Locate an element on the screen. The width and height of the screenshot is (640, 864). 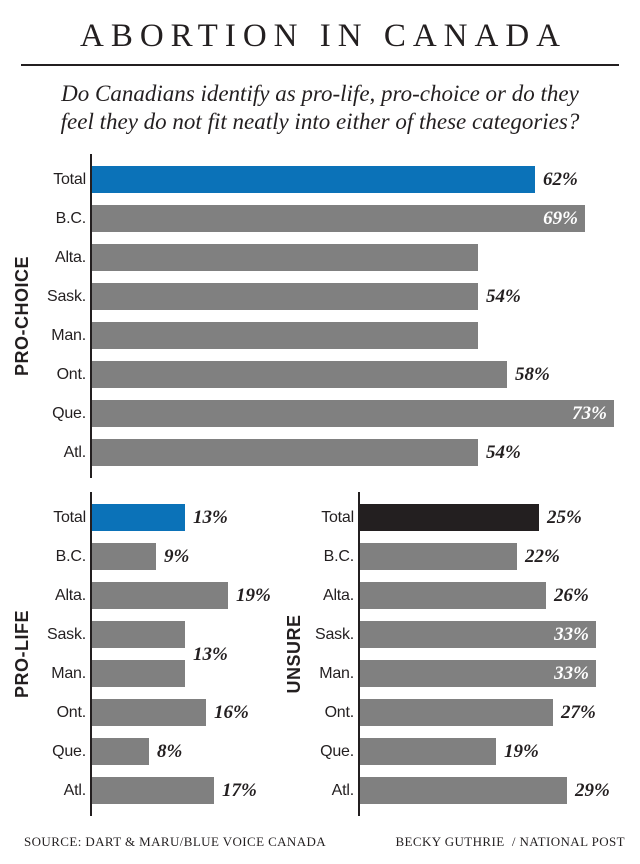
chart-row: Ont. 58% is located at coordinates (320, 374).